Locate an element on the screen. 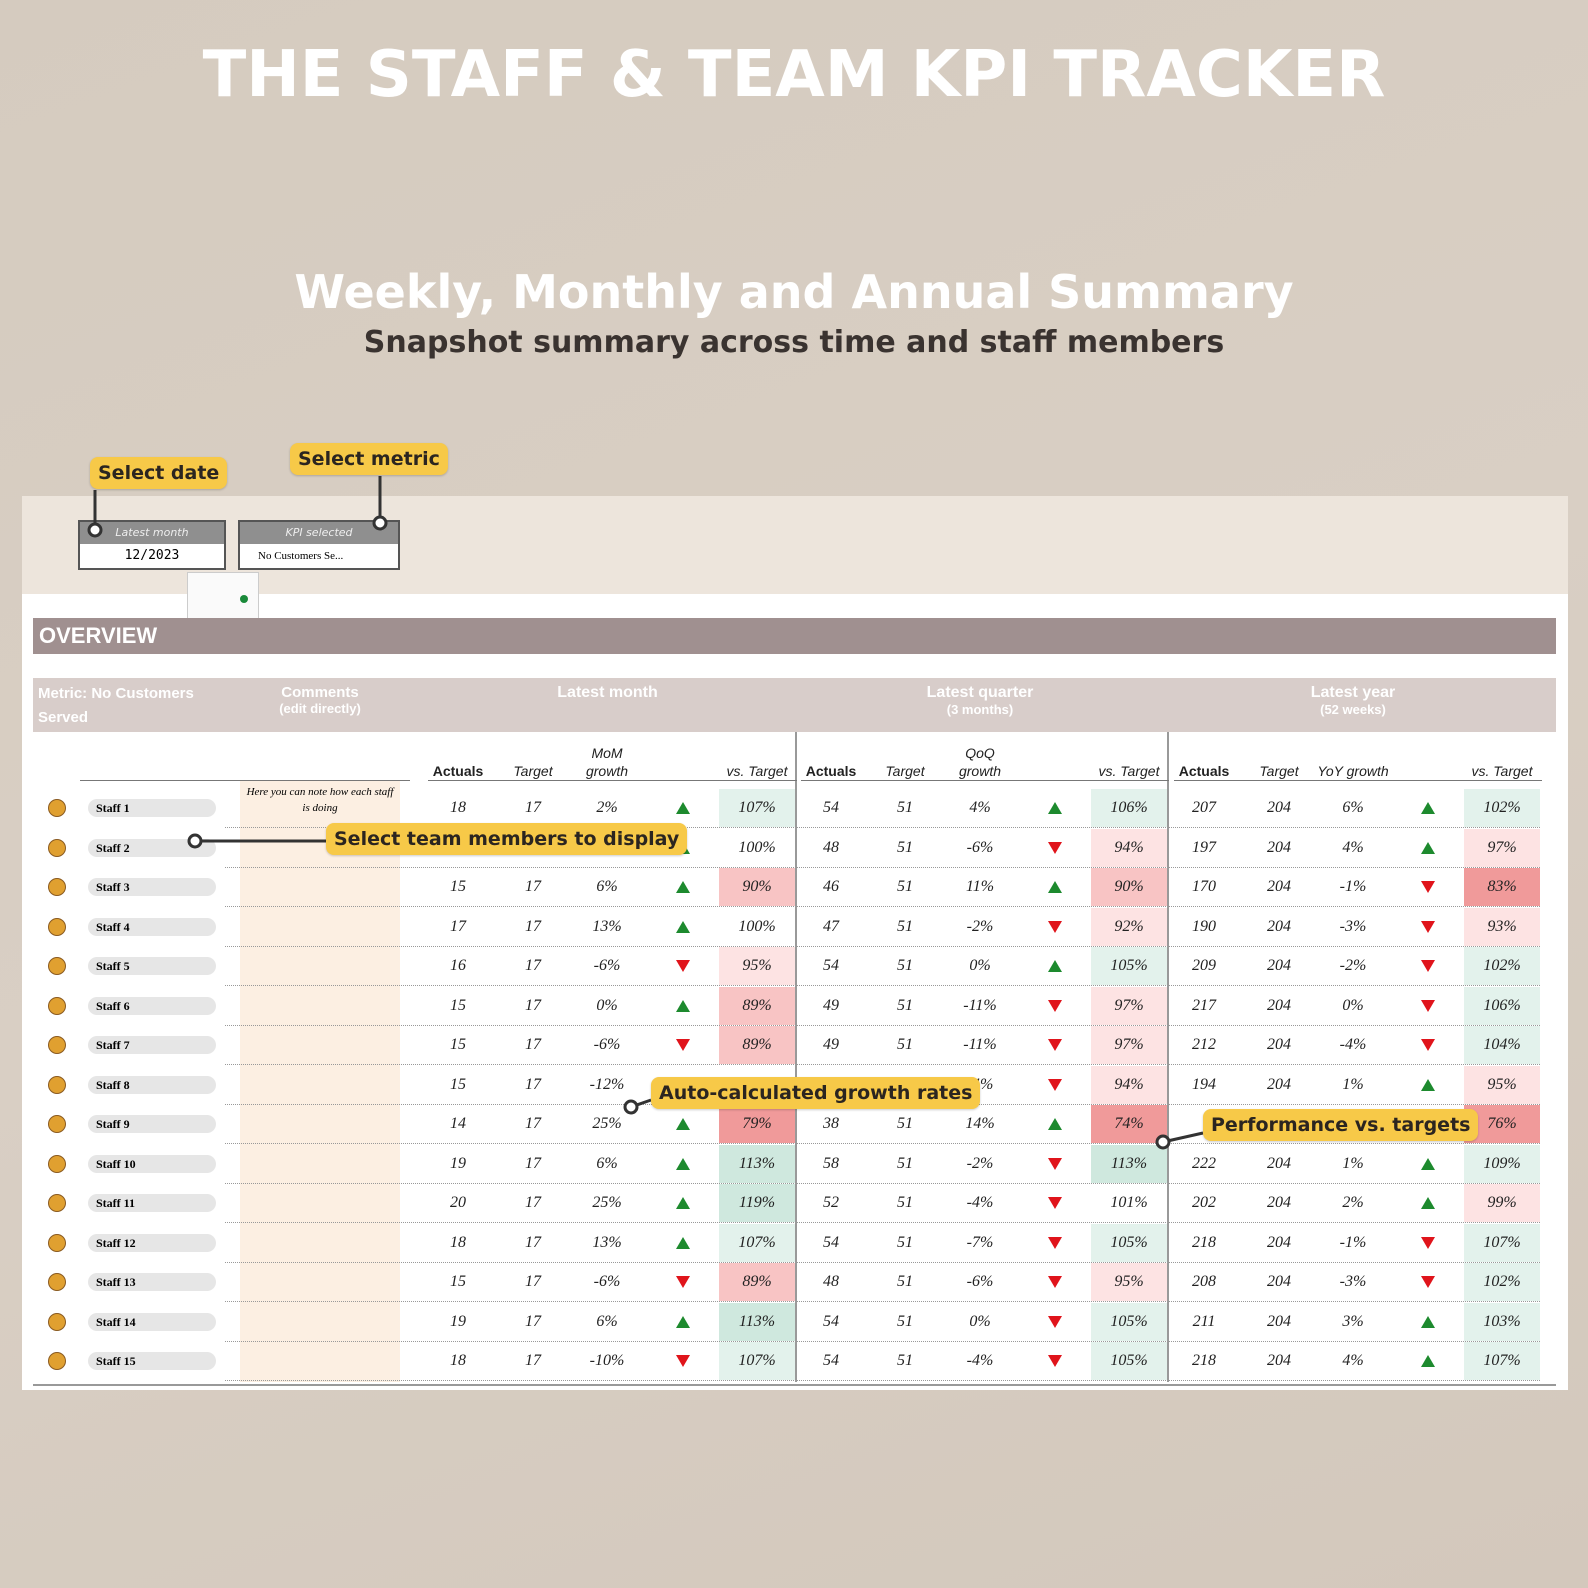 The width and height of the screenshot is (1588, 1588). value-cell: 52 is located at coordinates (831, 1202).